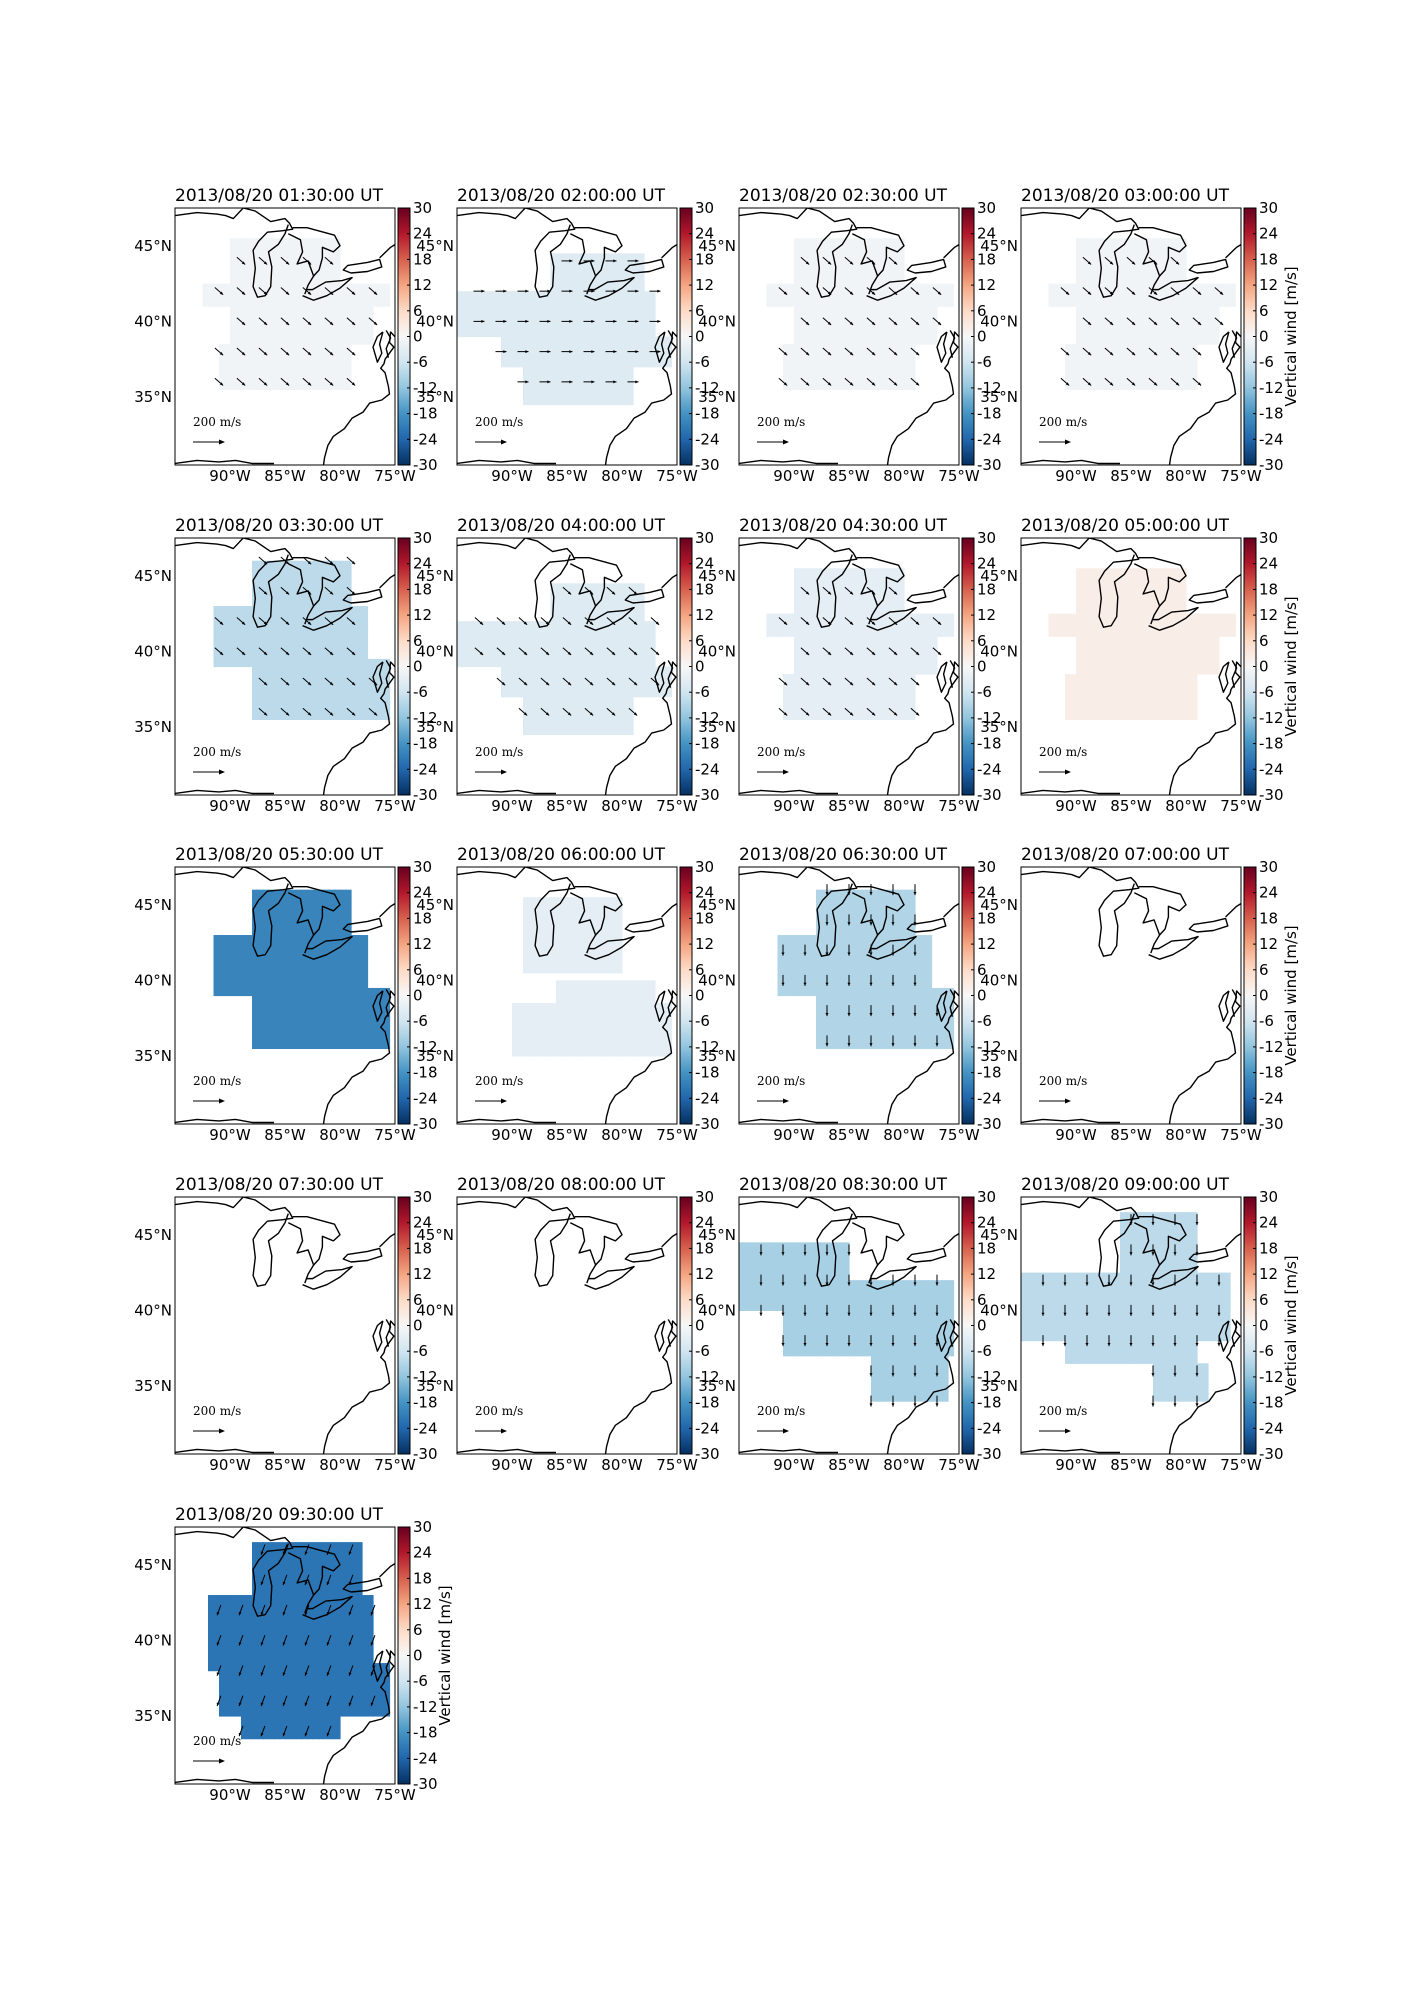 The width and height of the screenshot is (1410, 2010). Describe the element at coordinates (704, 259) in the screenshot. I see `colorbar-tick-label: 18` at that location.